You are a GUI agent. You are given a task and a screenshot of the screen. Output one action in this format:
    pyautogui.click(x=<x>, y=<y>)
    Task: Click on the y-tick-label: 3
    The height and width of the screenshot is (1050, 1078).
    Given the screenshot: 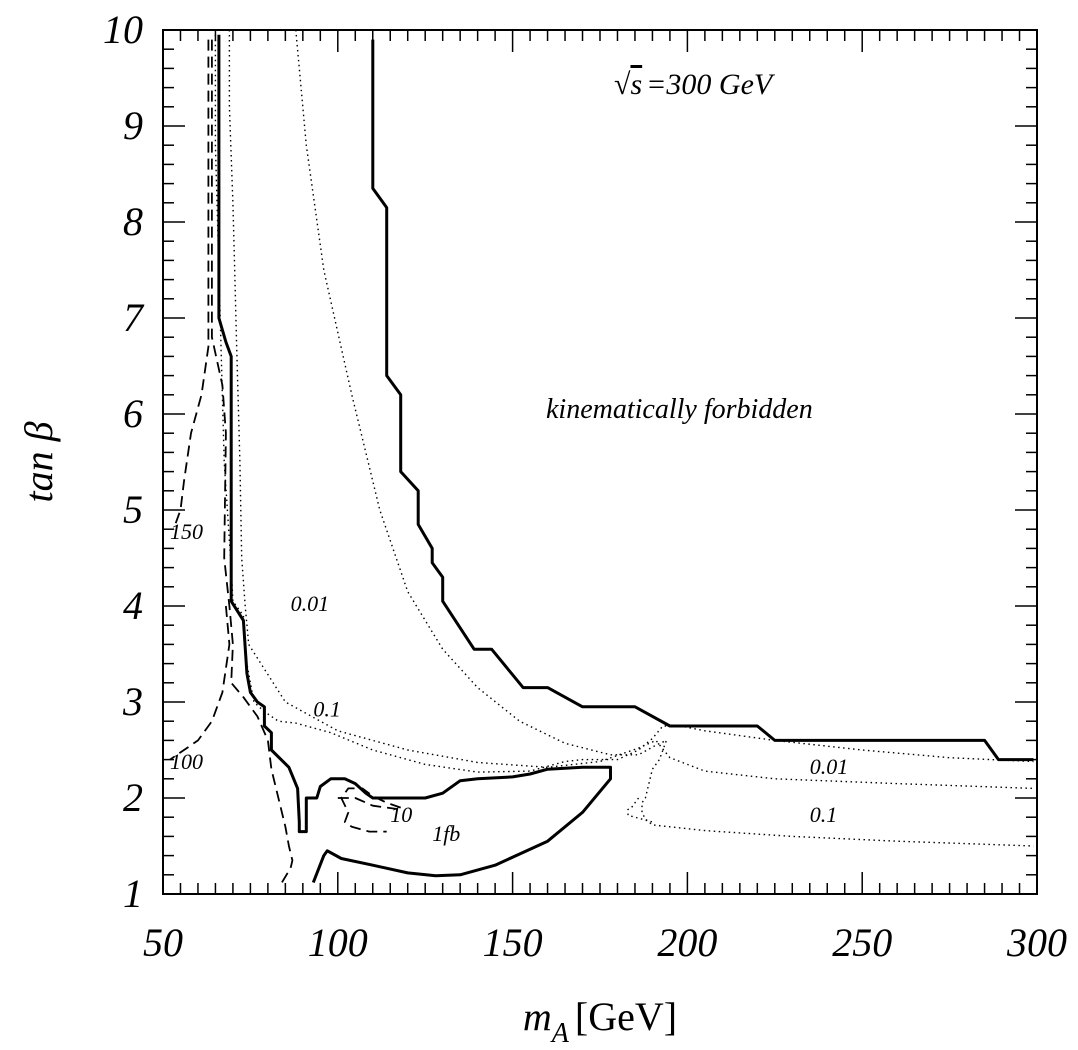 What is the action you would take?
    pyautogui.click(x=132, y=701)
    